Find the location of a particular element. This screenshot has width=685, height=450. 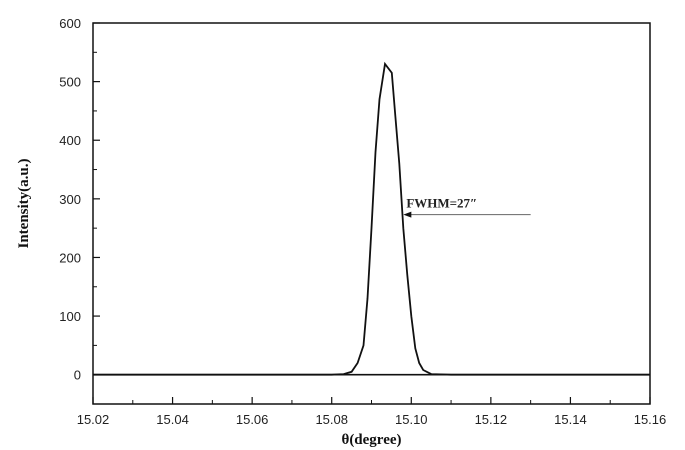

annotation-text: FWHM=27″ is located at coordinates (441, 203).